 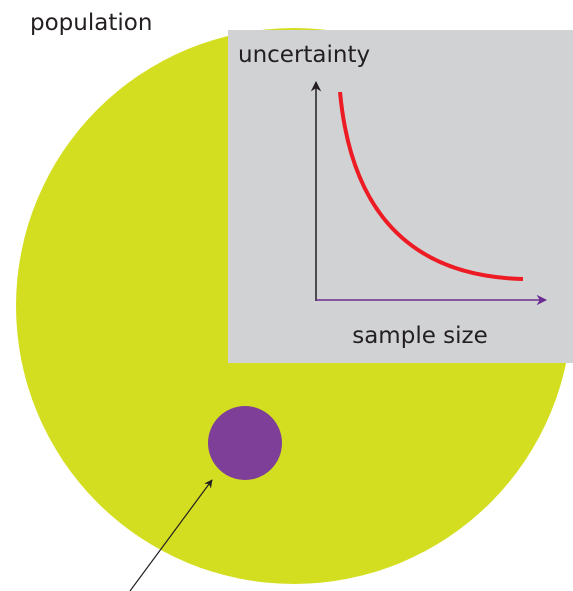 What do you see at coordinates (245, 443) in the screenshot?
I see `sample-circle` at bounding box center [245, 443].